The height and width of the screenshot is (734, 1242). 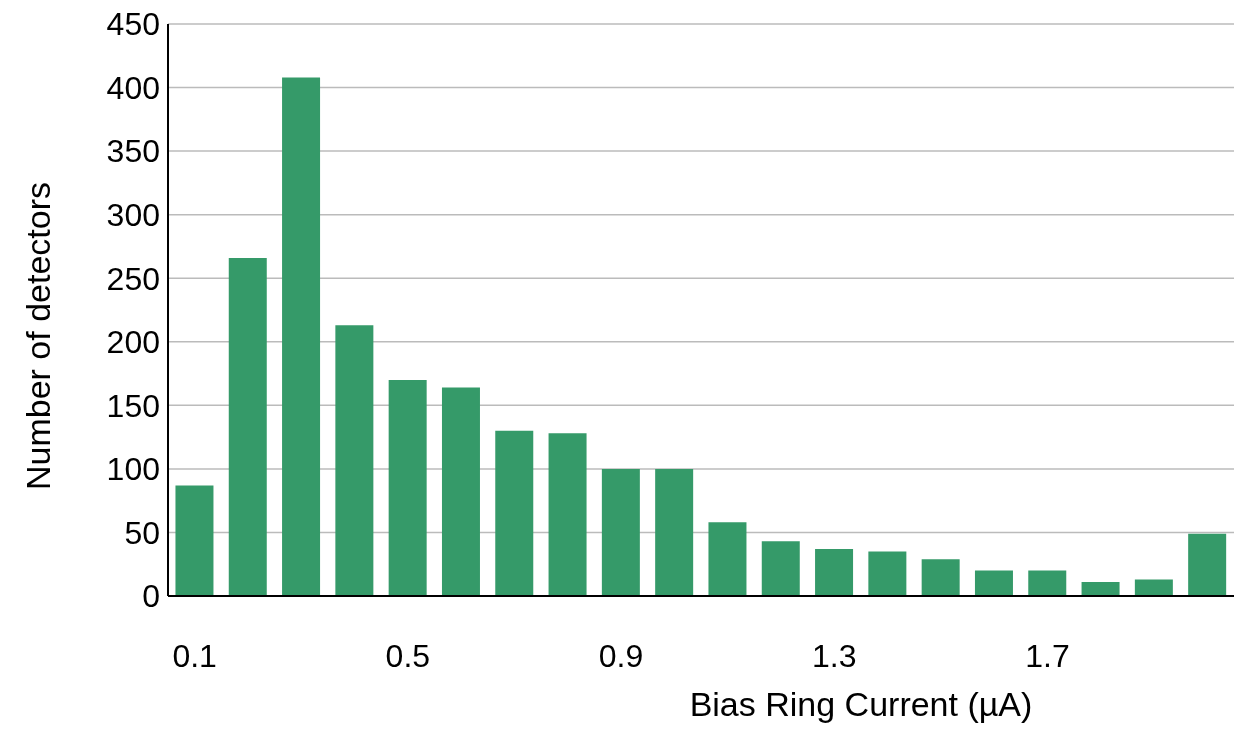 What do you see at coordinates (133, 278) in the screenshot?
I see `y-tick-label: 250` at bounding box center [133, 278].